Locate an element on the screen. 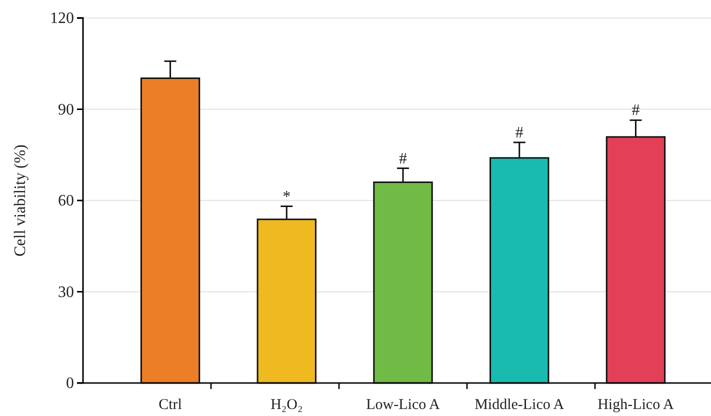 Image resolution: width=711 pixels, height=416 pixels. x-tick-label: Ctrl is located at coordinates (170, 405).